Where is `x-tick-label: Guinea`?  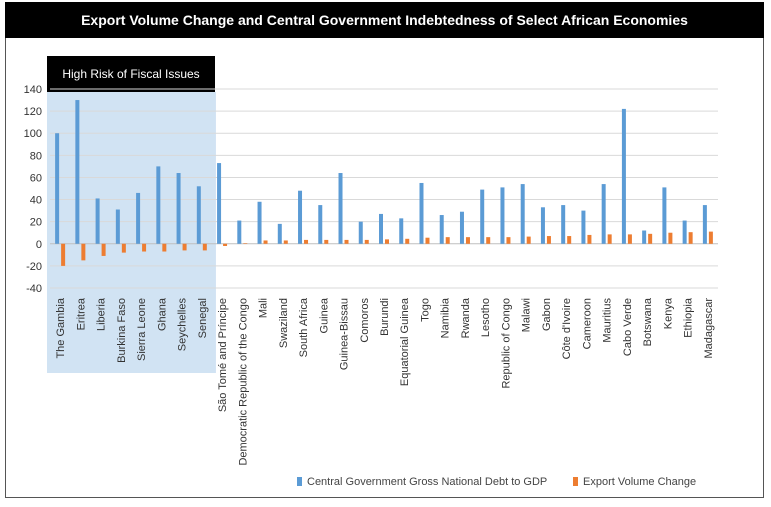 x-tick-label: Guinea is located at coordinates (324, 315).